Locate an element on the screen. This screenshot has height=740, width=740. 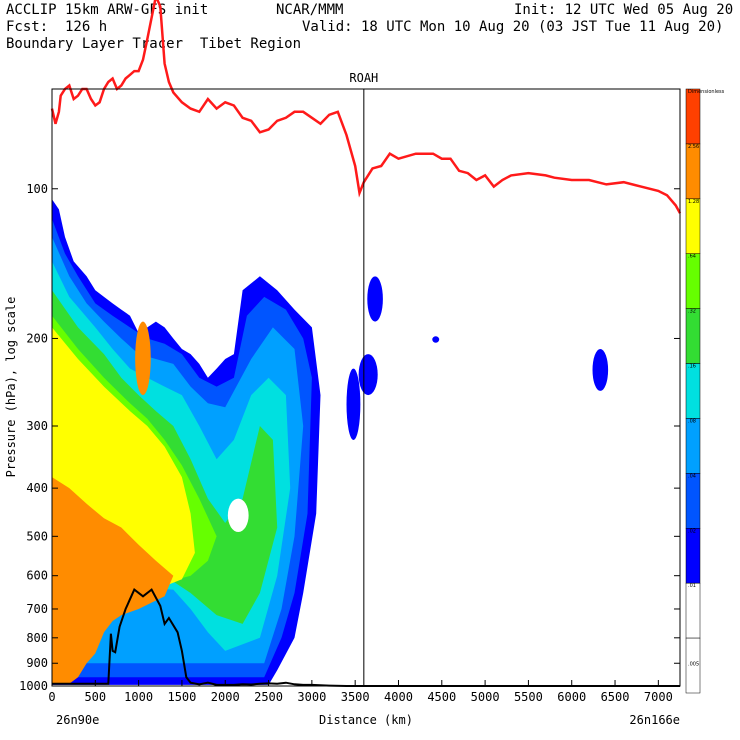
x-tick-label: 7000 is located at coordinates (658, 697).